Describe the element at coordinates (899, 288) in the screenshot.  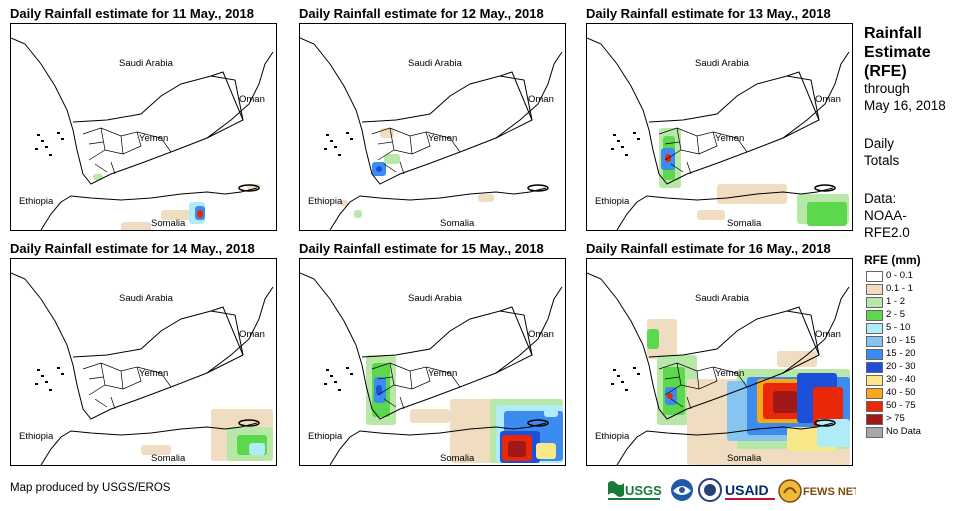
I see `legend-label: 0.1 - 1` at that location.